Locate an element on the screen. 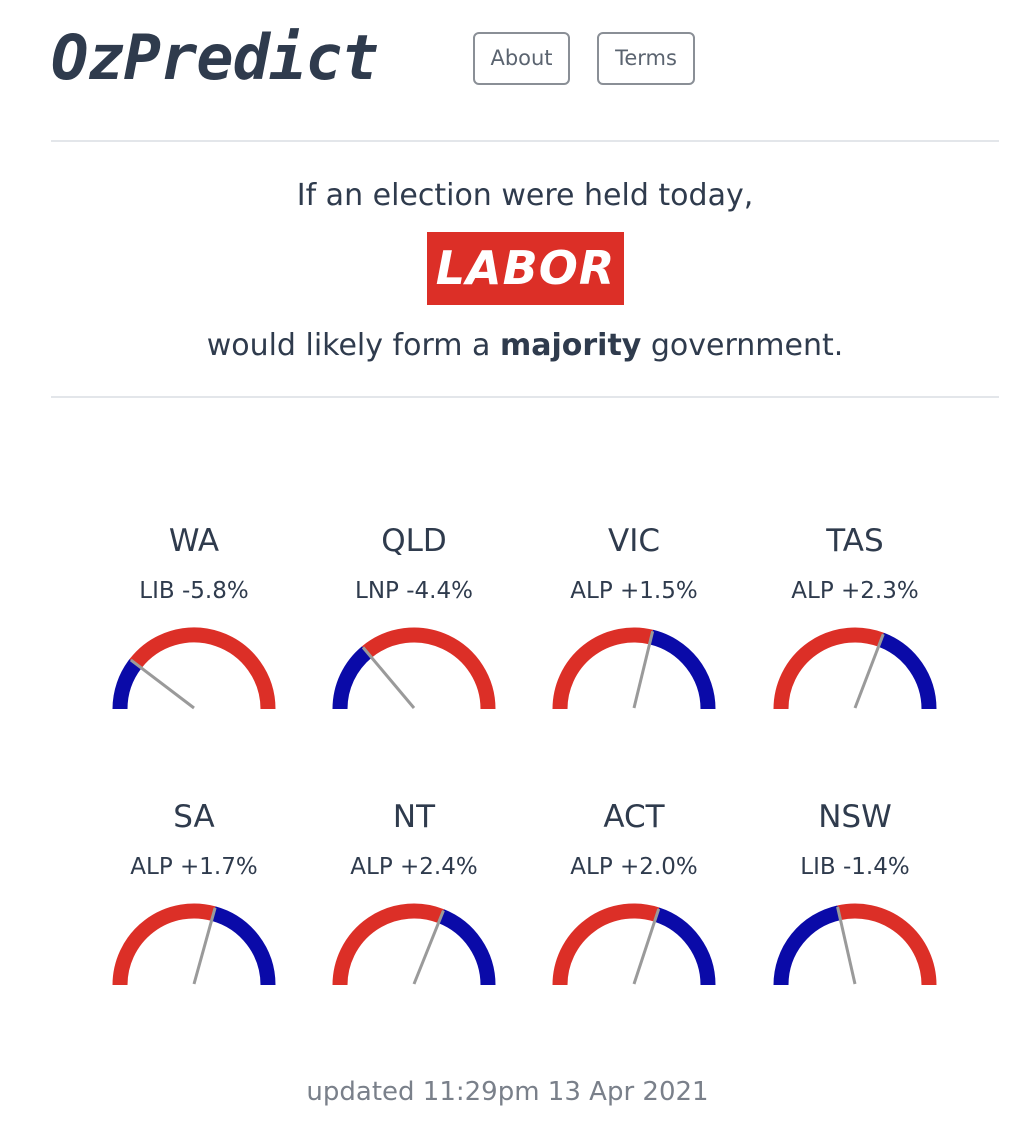  outcome-text: would likely form a majority government. is located at coordinates (525, 346).